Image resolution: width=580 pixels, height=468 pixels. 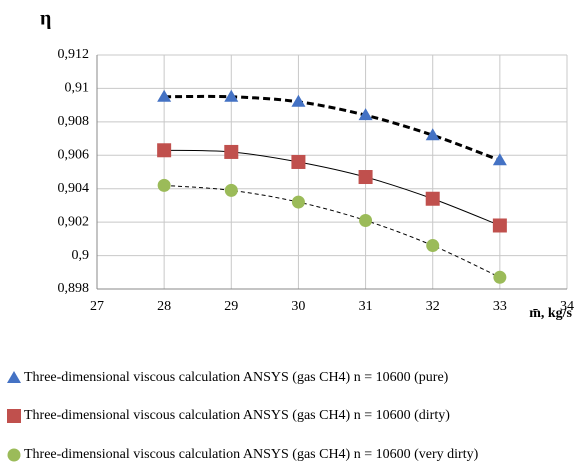 I want to click on y-tick-label: 0,91, so click(x=77, y=88).